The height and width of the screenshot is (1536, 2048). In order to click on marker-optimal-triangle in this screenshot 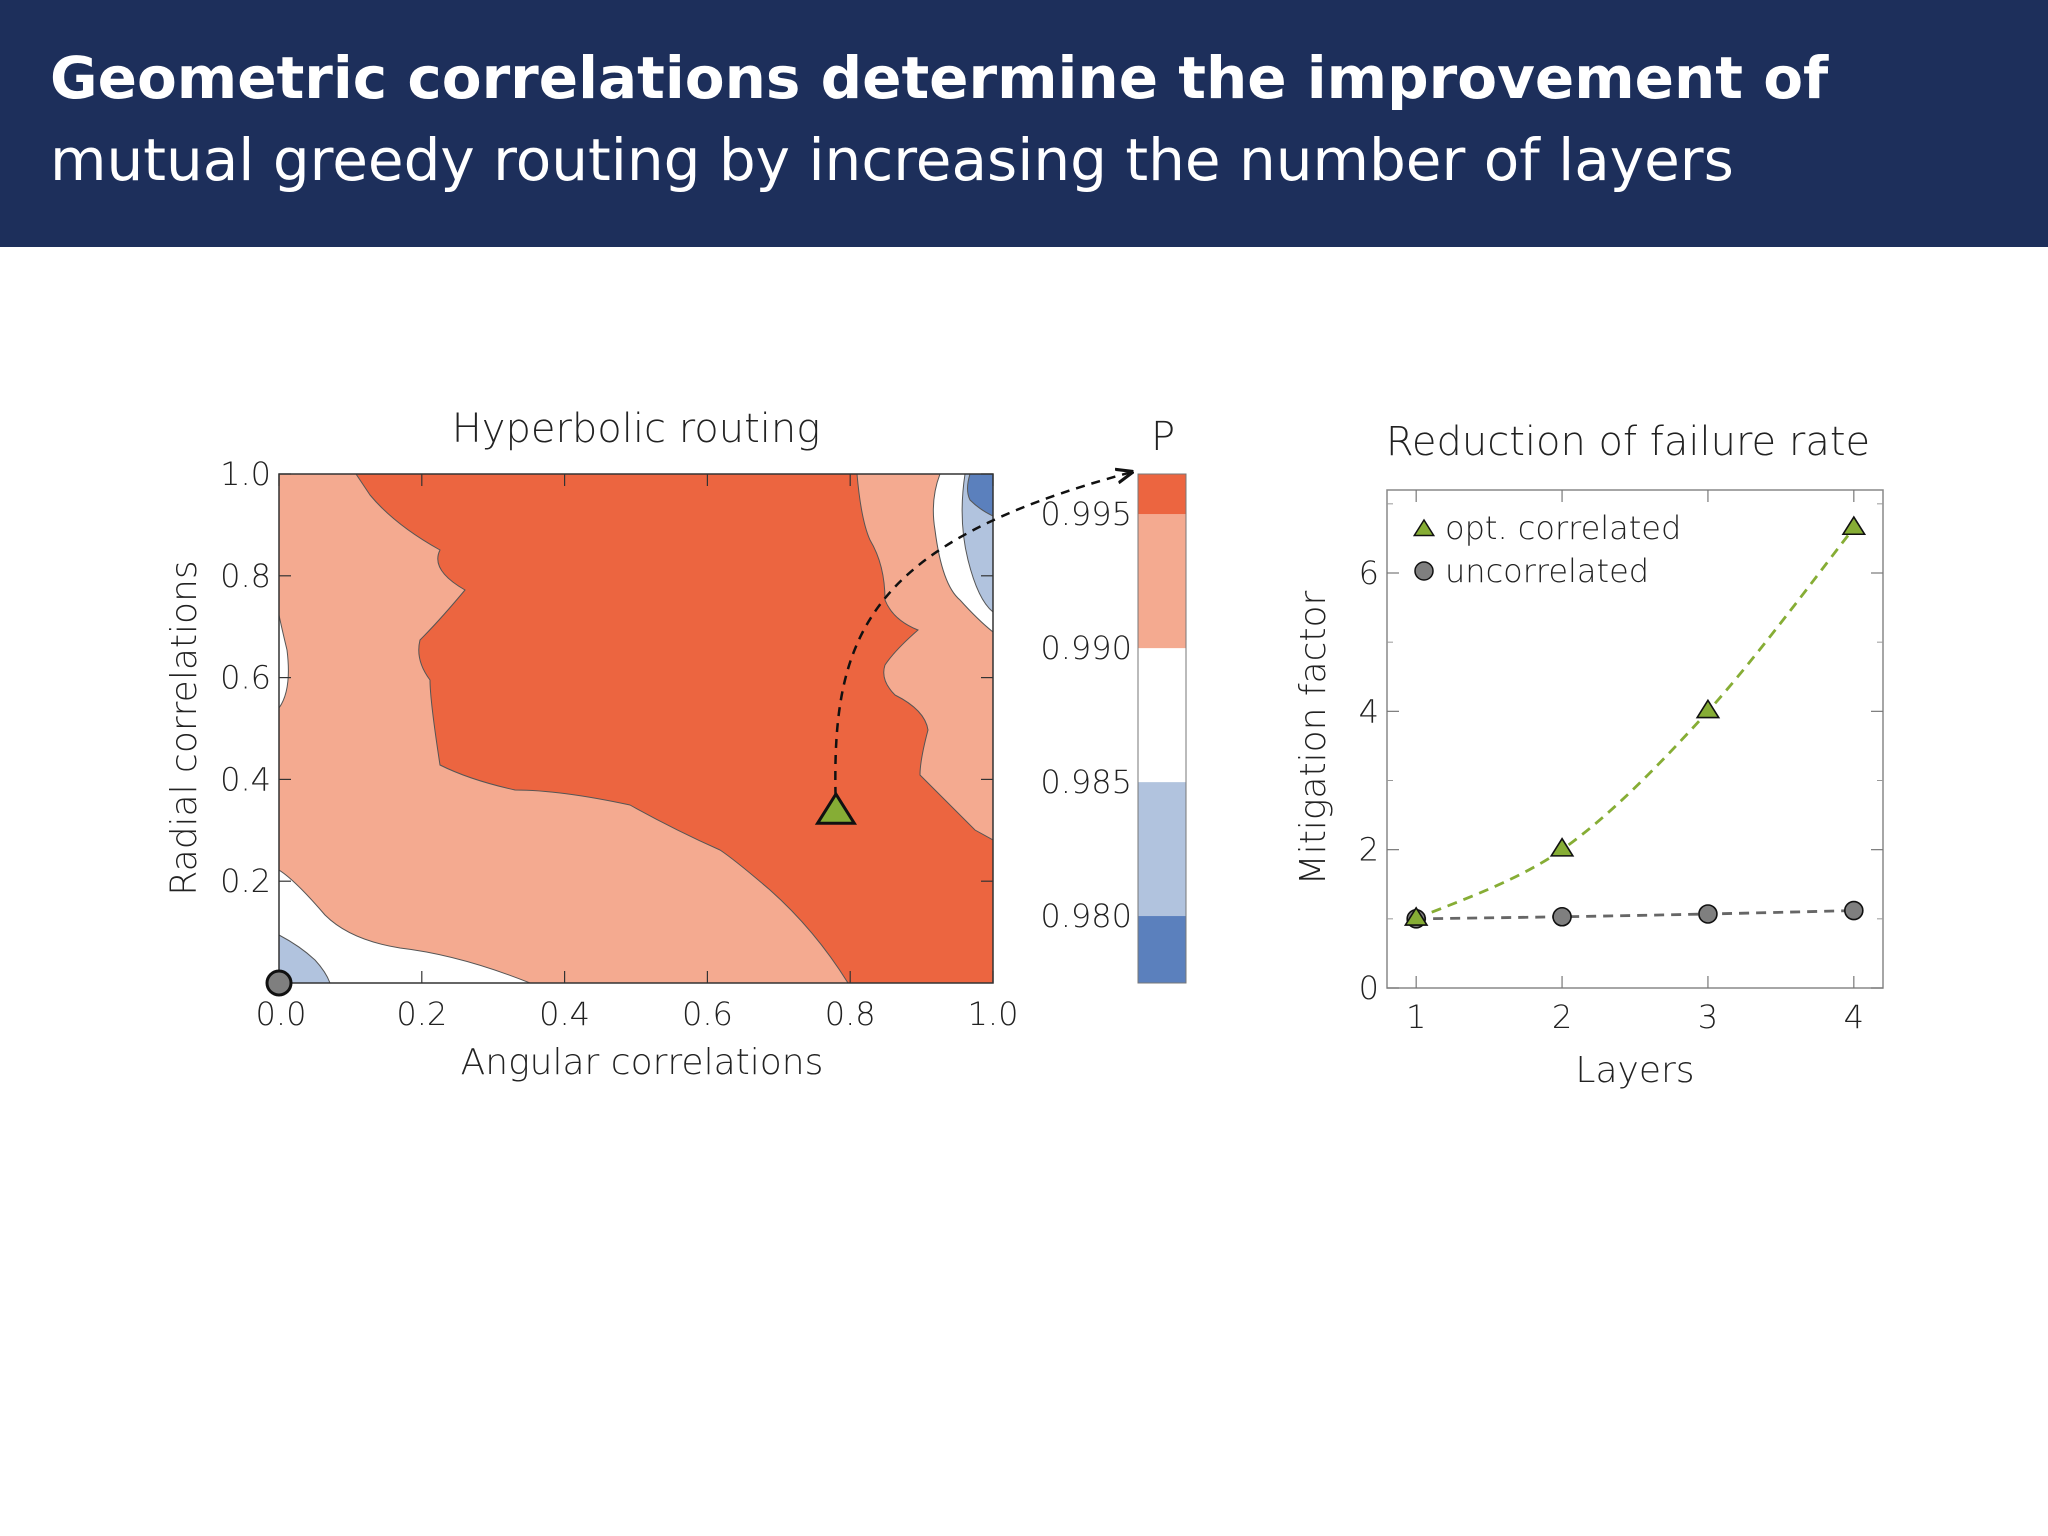, I will do `click(835, 808)`.